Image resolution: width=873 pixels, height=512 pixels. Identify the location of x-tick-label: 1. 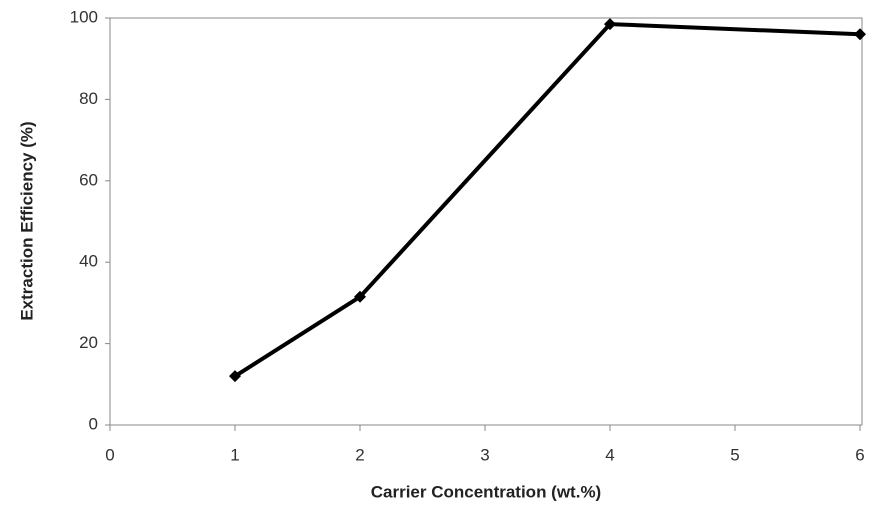
(234, 454).